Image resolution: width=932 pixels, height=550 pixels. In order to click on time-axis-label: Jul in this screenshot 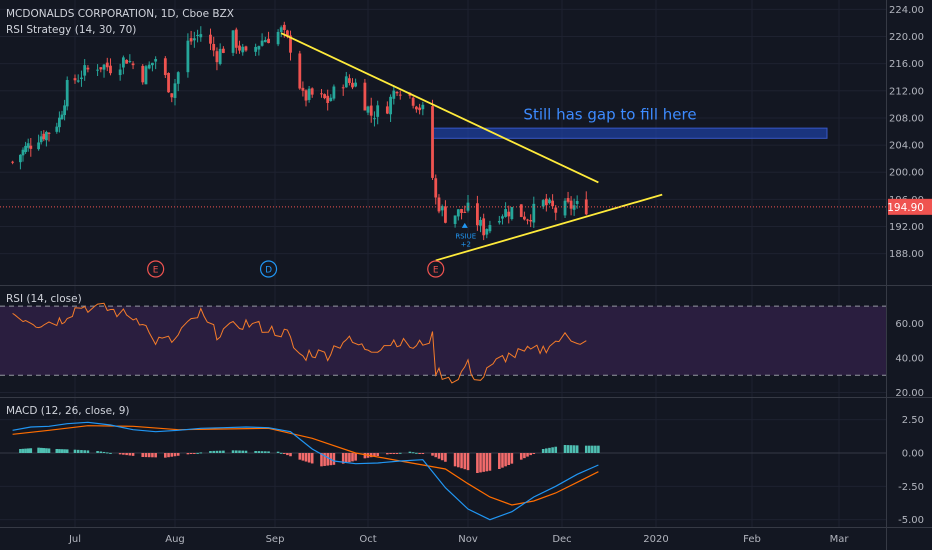, I will do `click(74, 539)`.